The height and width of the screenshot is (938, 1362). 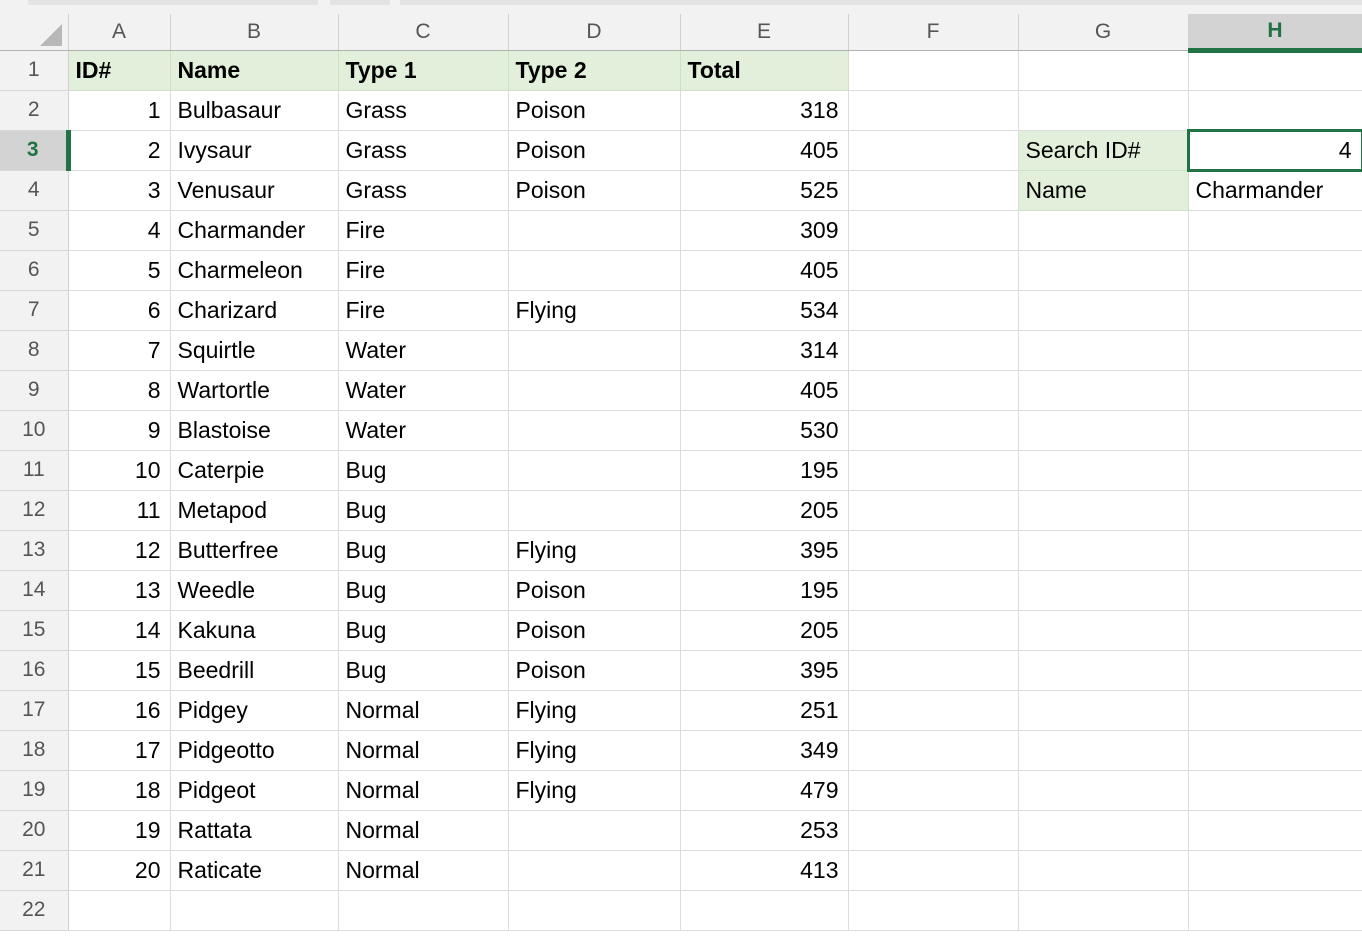 I want to click on row-header-15: 15, so click(x=34, y=630).